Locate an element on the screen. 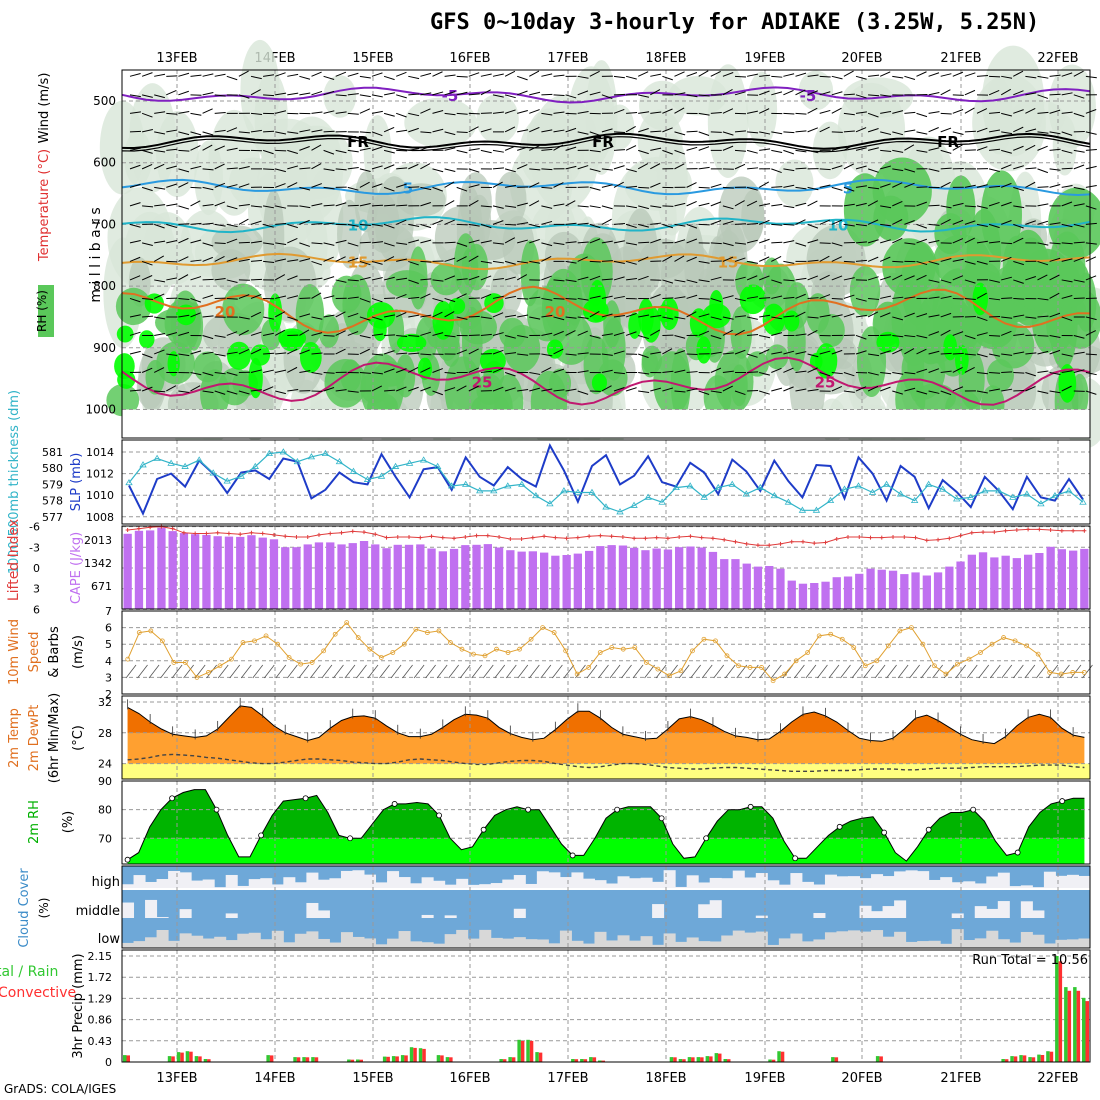 This screenshot has width=1100, height=1100. cape-tick: 1342 is located at coordinates (98, 563).